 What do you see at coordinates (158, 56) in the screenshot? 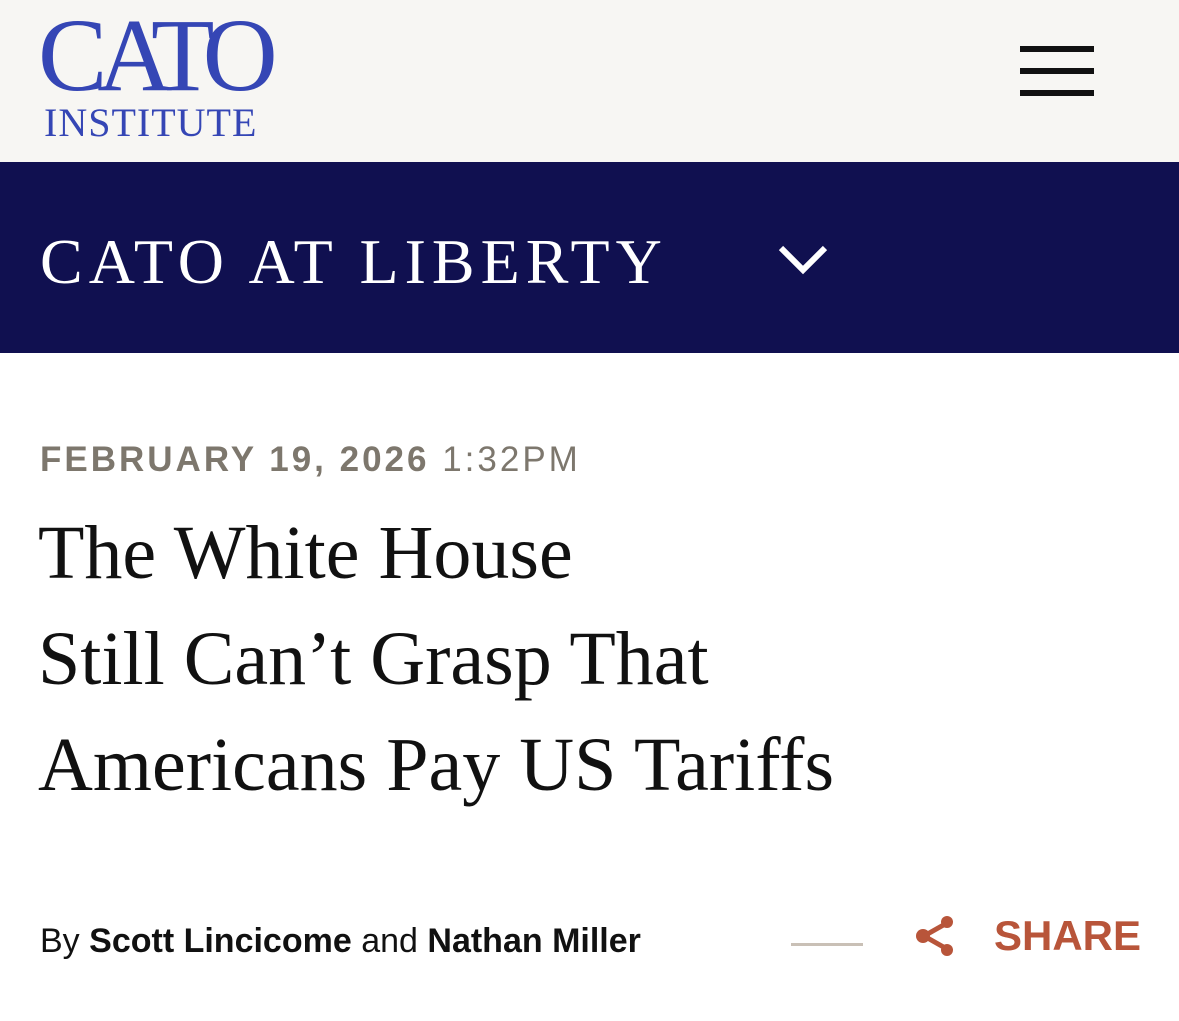
I see `logo-main-text: CATO` at bounding box center [158, 56].